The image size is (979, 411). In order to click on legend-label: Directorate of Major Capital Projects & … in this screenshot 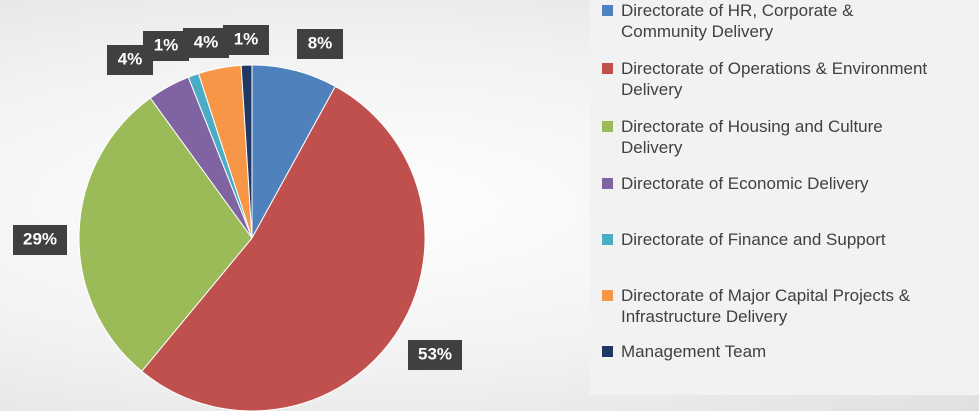, I will do `click(766, 306)`.